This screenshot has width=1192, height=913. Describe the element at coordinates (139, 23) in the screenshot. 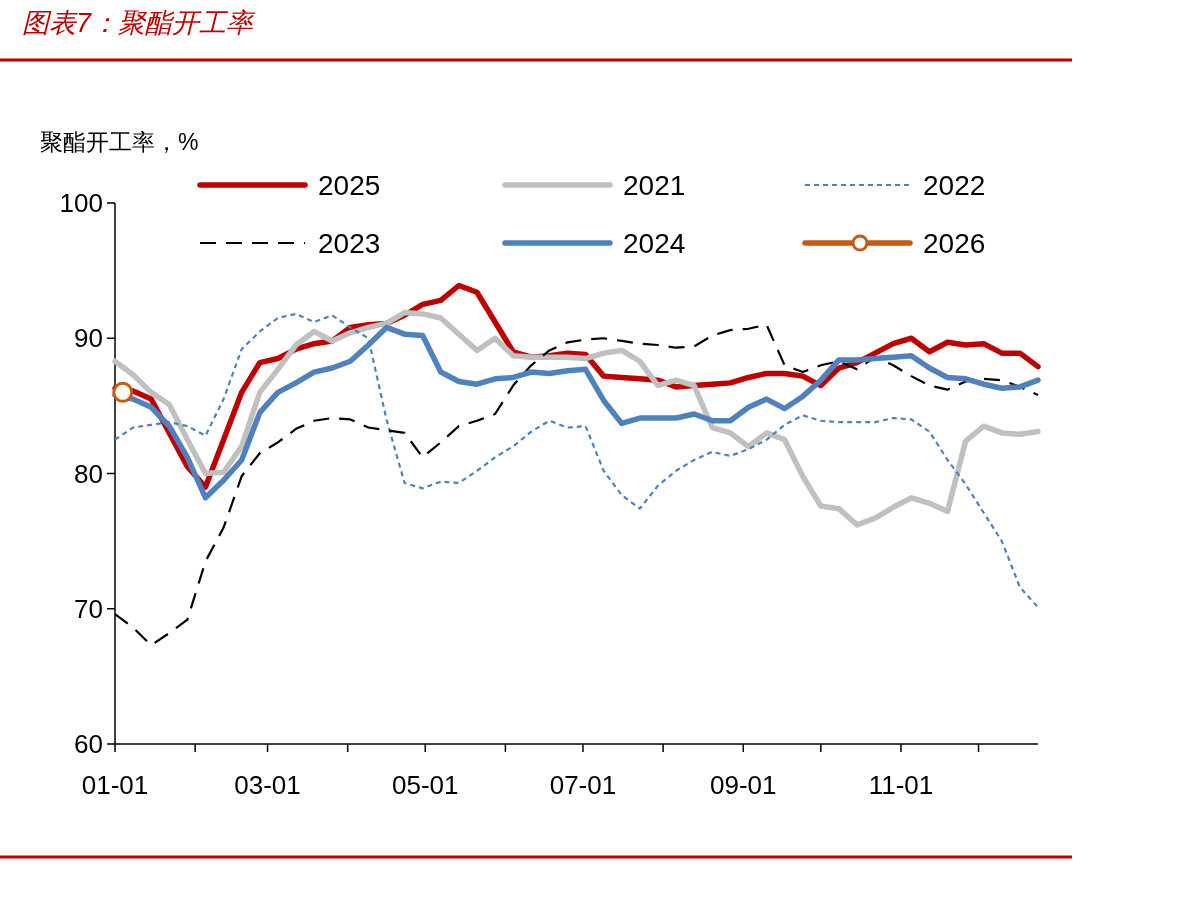

I see `chart-title: 图表7：聚酯开工率` at that location.